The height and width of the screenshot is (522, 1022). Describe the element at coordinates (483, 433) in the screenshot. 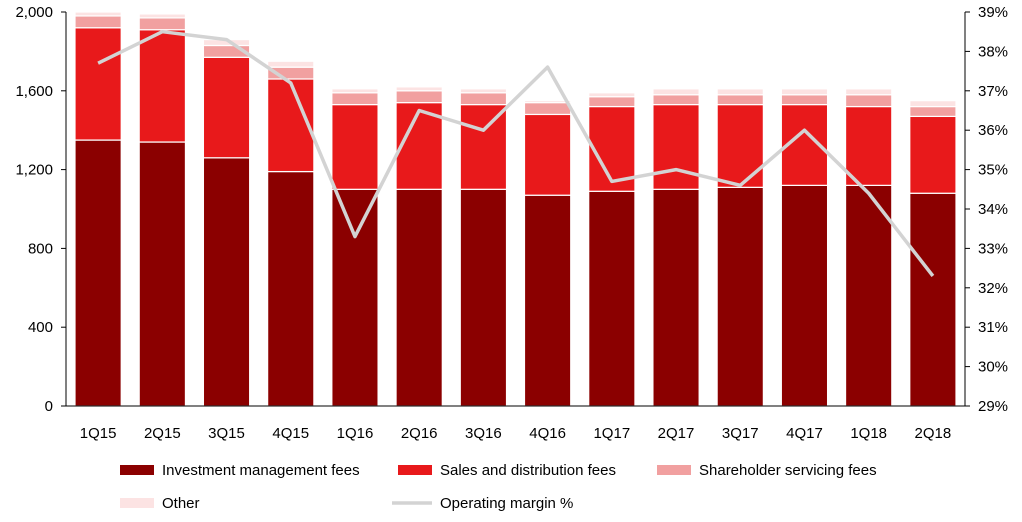

I see `x-tick-label: 3Q16` at that location.